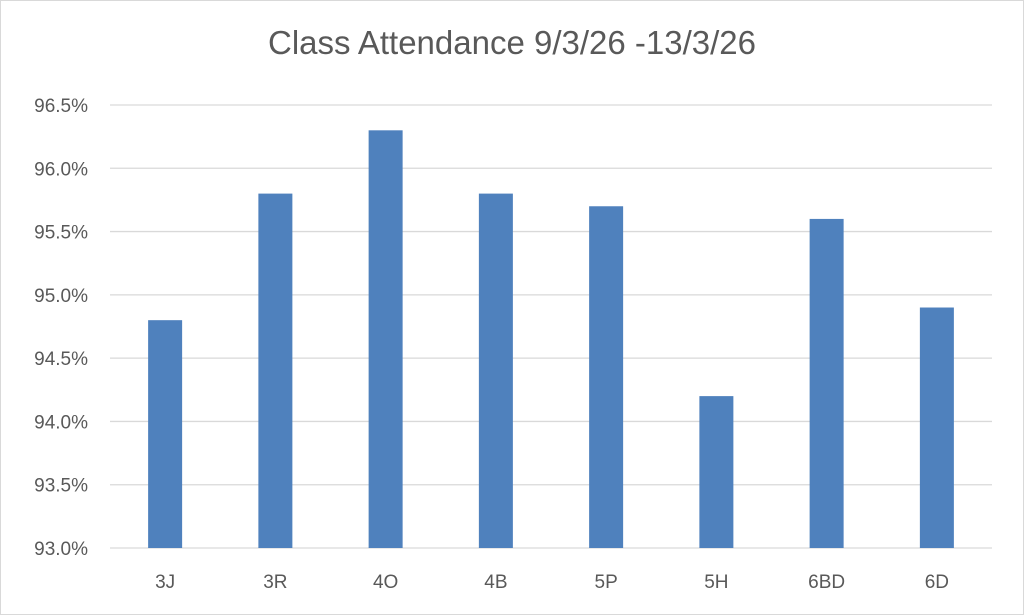 This screenshot has width=1024, height=615. I want to click on y-tick-label: 96.0%, so click(61, 169).